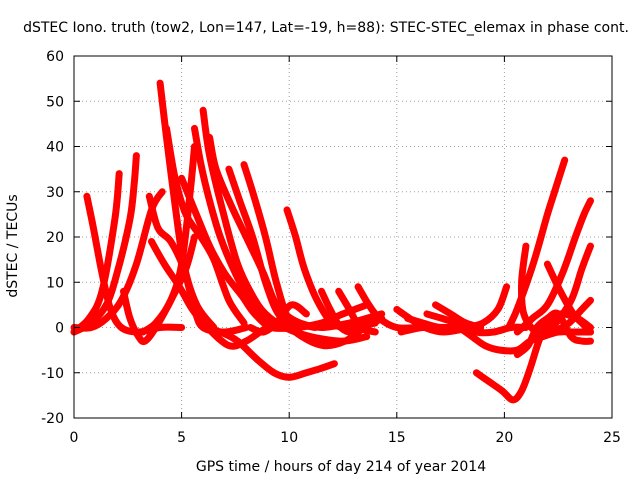 The height and width of the screenshot is (480, 640). I want to click on series-line-arc34, so click(555, 289).